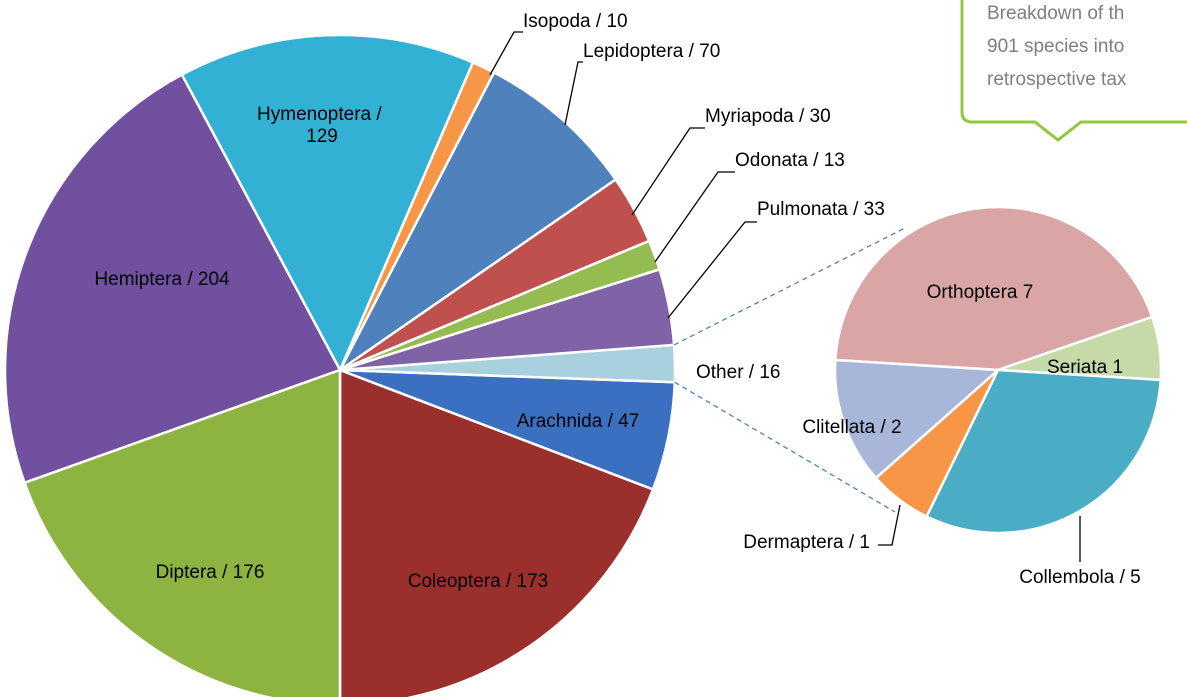  I want to click on data-label: Diptera / 176, so click(210, 572).